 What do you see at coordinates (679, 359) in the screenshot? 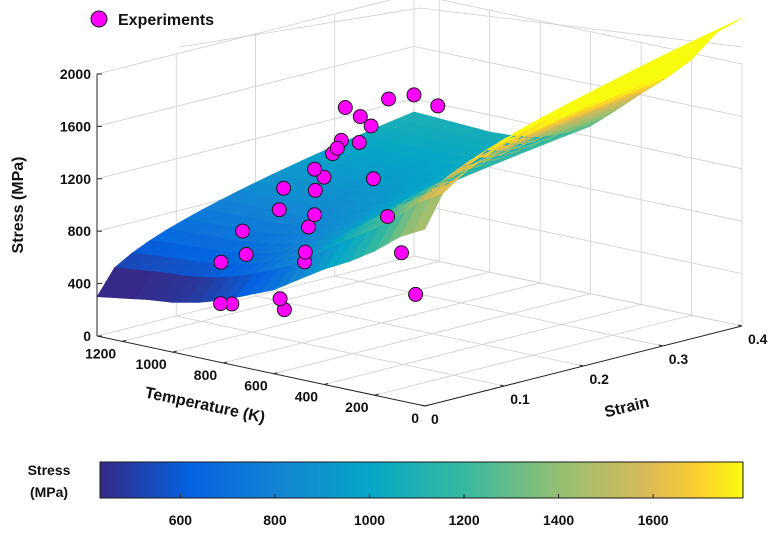
I see `y-tick-label: 0.3` at bounding box center [679, 359].